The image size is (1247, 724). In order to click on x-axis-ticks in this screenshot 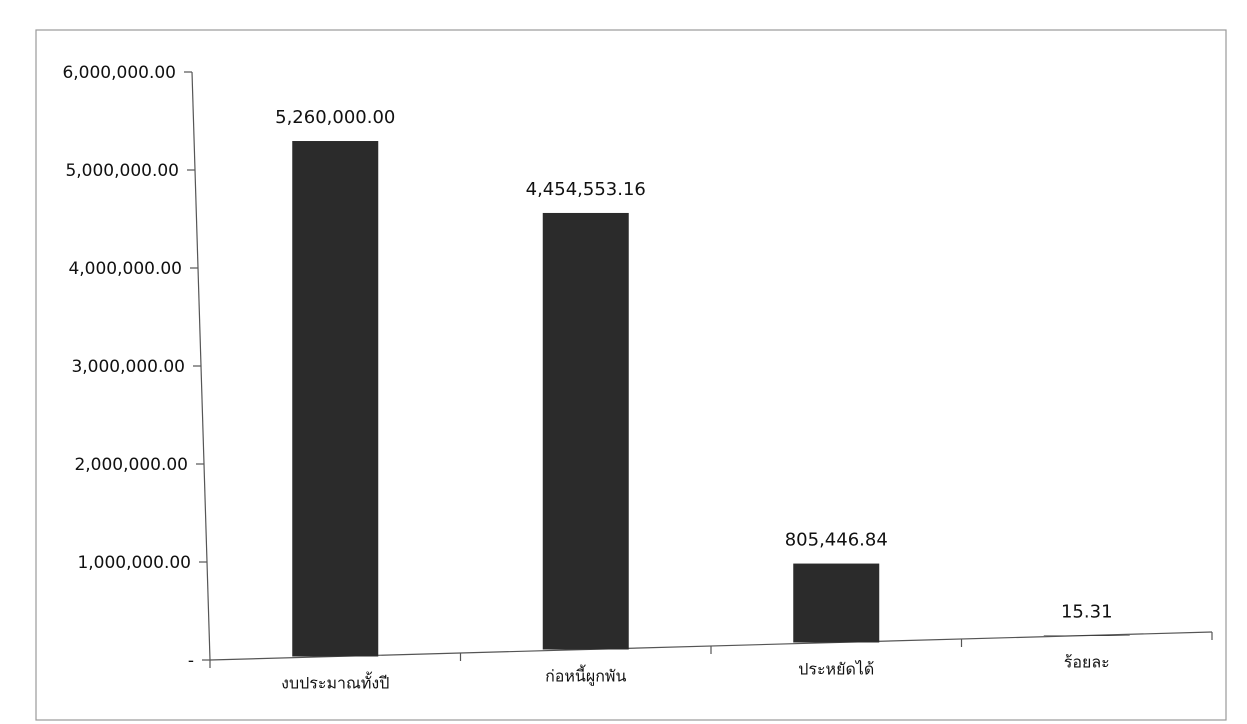, I will do `click(711, 650)`.